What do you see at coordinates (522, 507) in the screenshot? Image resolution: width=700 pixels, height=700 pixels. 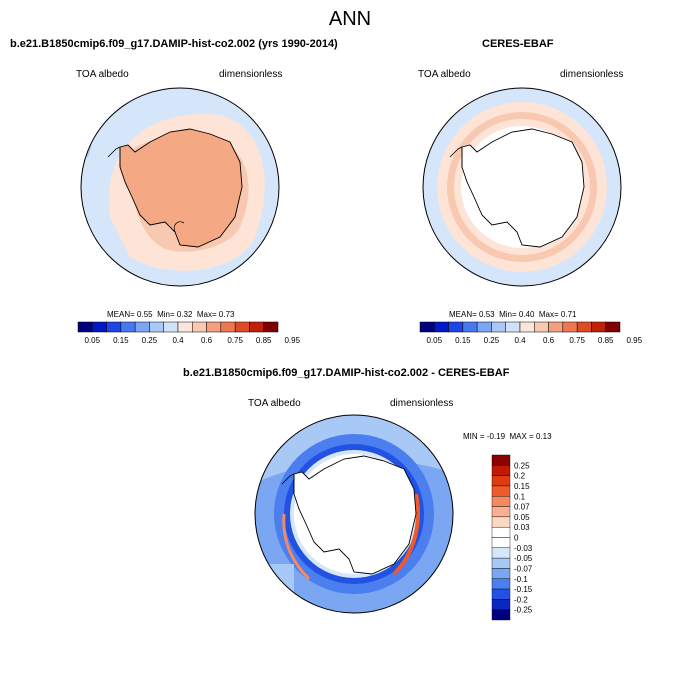 I see `colorbar-tick-label: 0.07` at bounding box center [522, 507].